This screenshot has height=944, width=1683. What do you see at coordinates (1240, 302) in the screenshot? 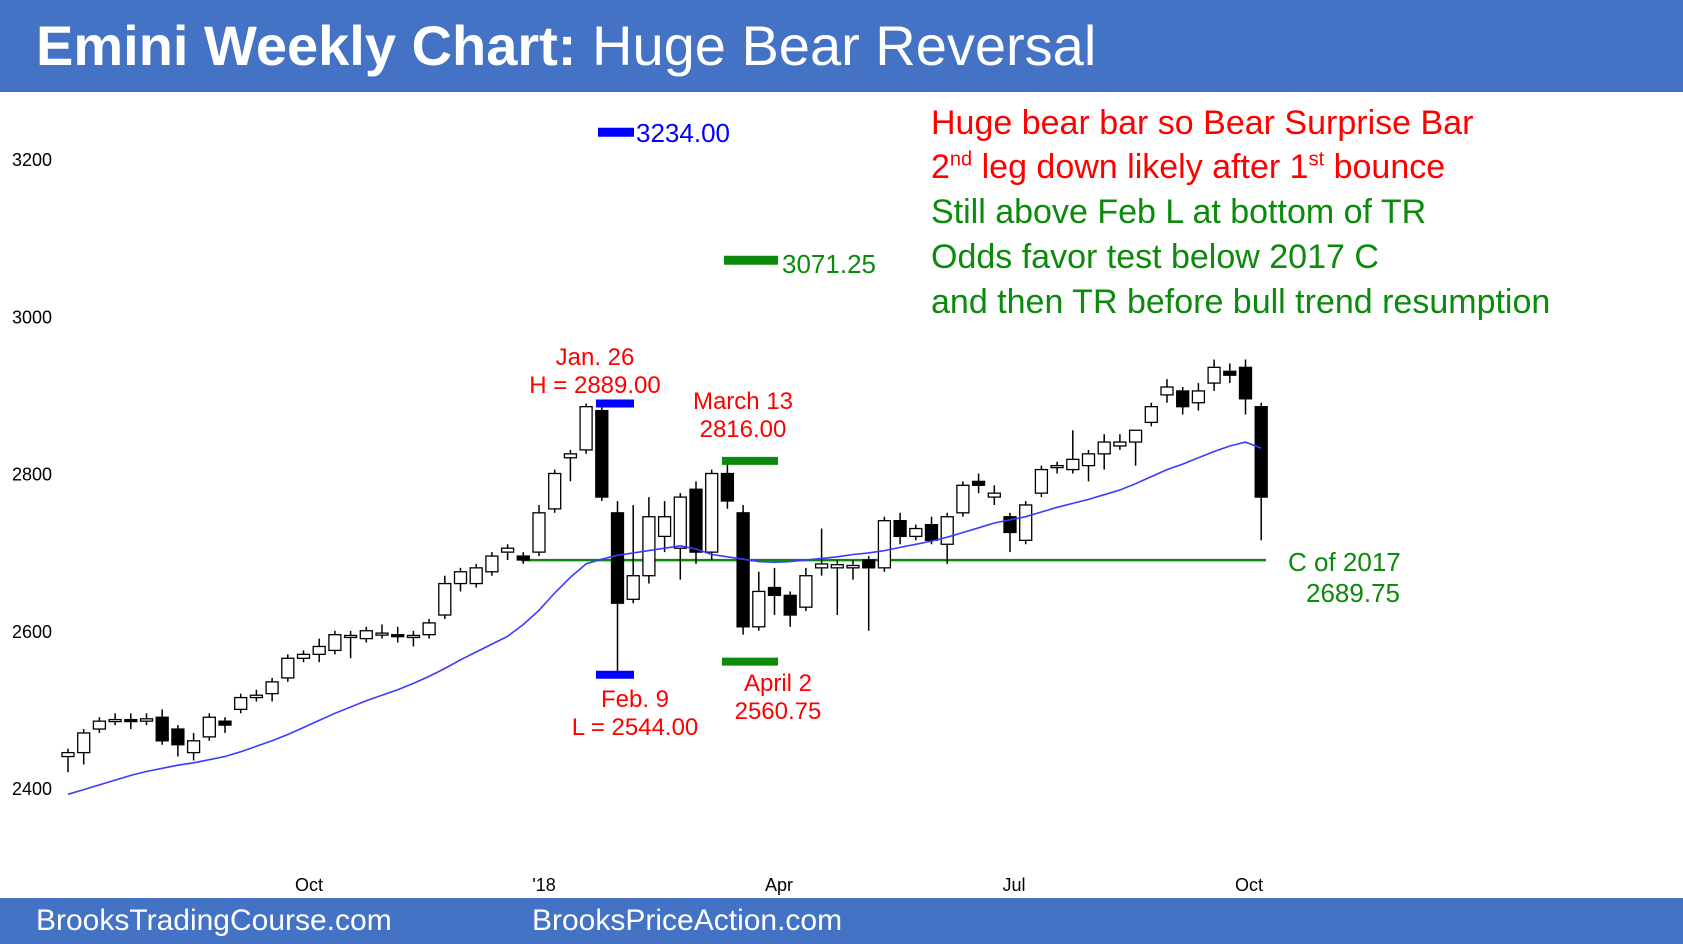
I see `note-5: and then TR before bull trend resumption` at bounding box center [1240, 302].